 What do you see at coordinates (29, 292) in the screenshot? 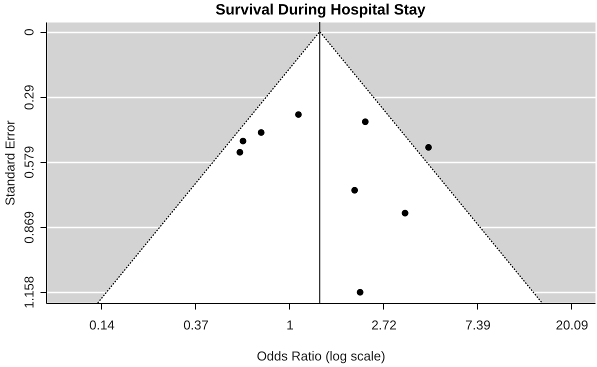
I see `y-tick-label: 1.158` at bounding box center [29, 292].